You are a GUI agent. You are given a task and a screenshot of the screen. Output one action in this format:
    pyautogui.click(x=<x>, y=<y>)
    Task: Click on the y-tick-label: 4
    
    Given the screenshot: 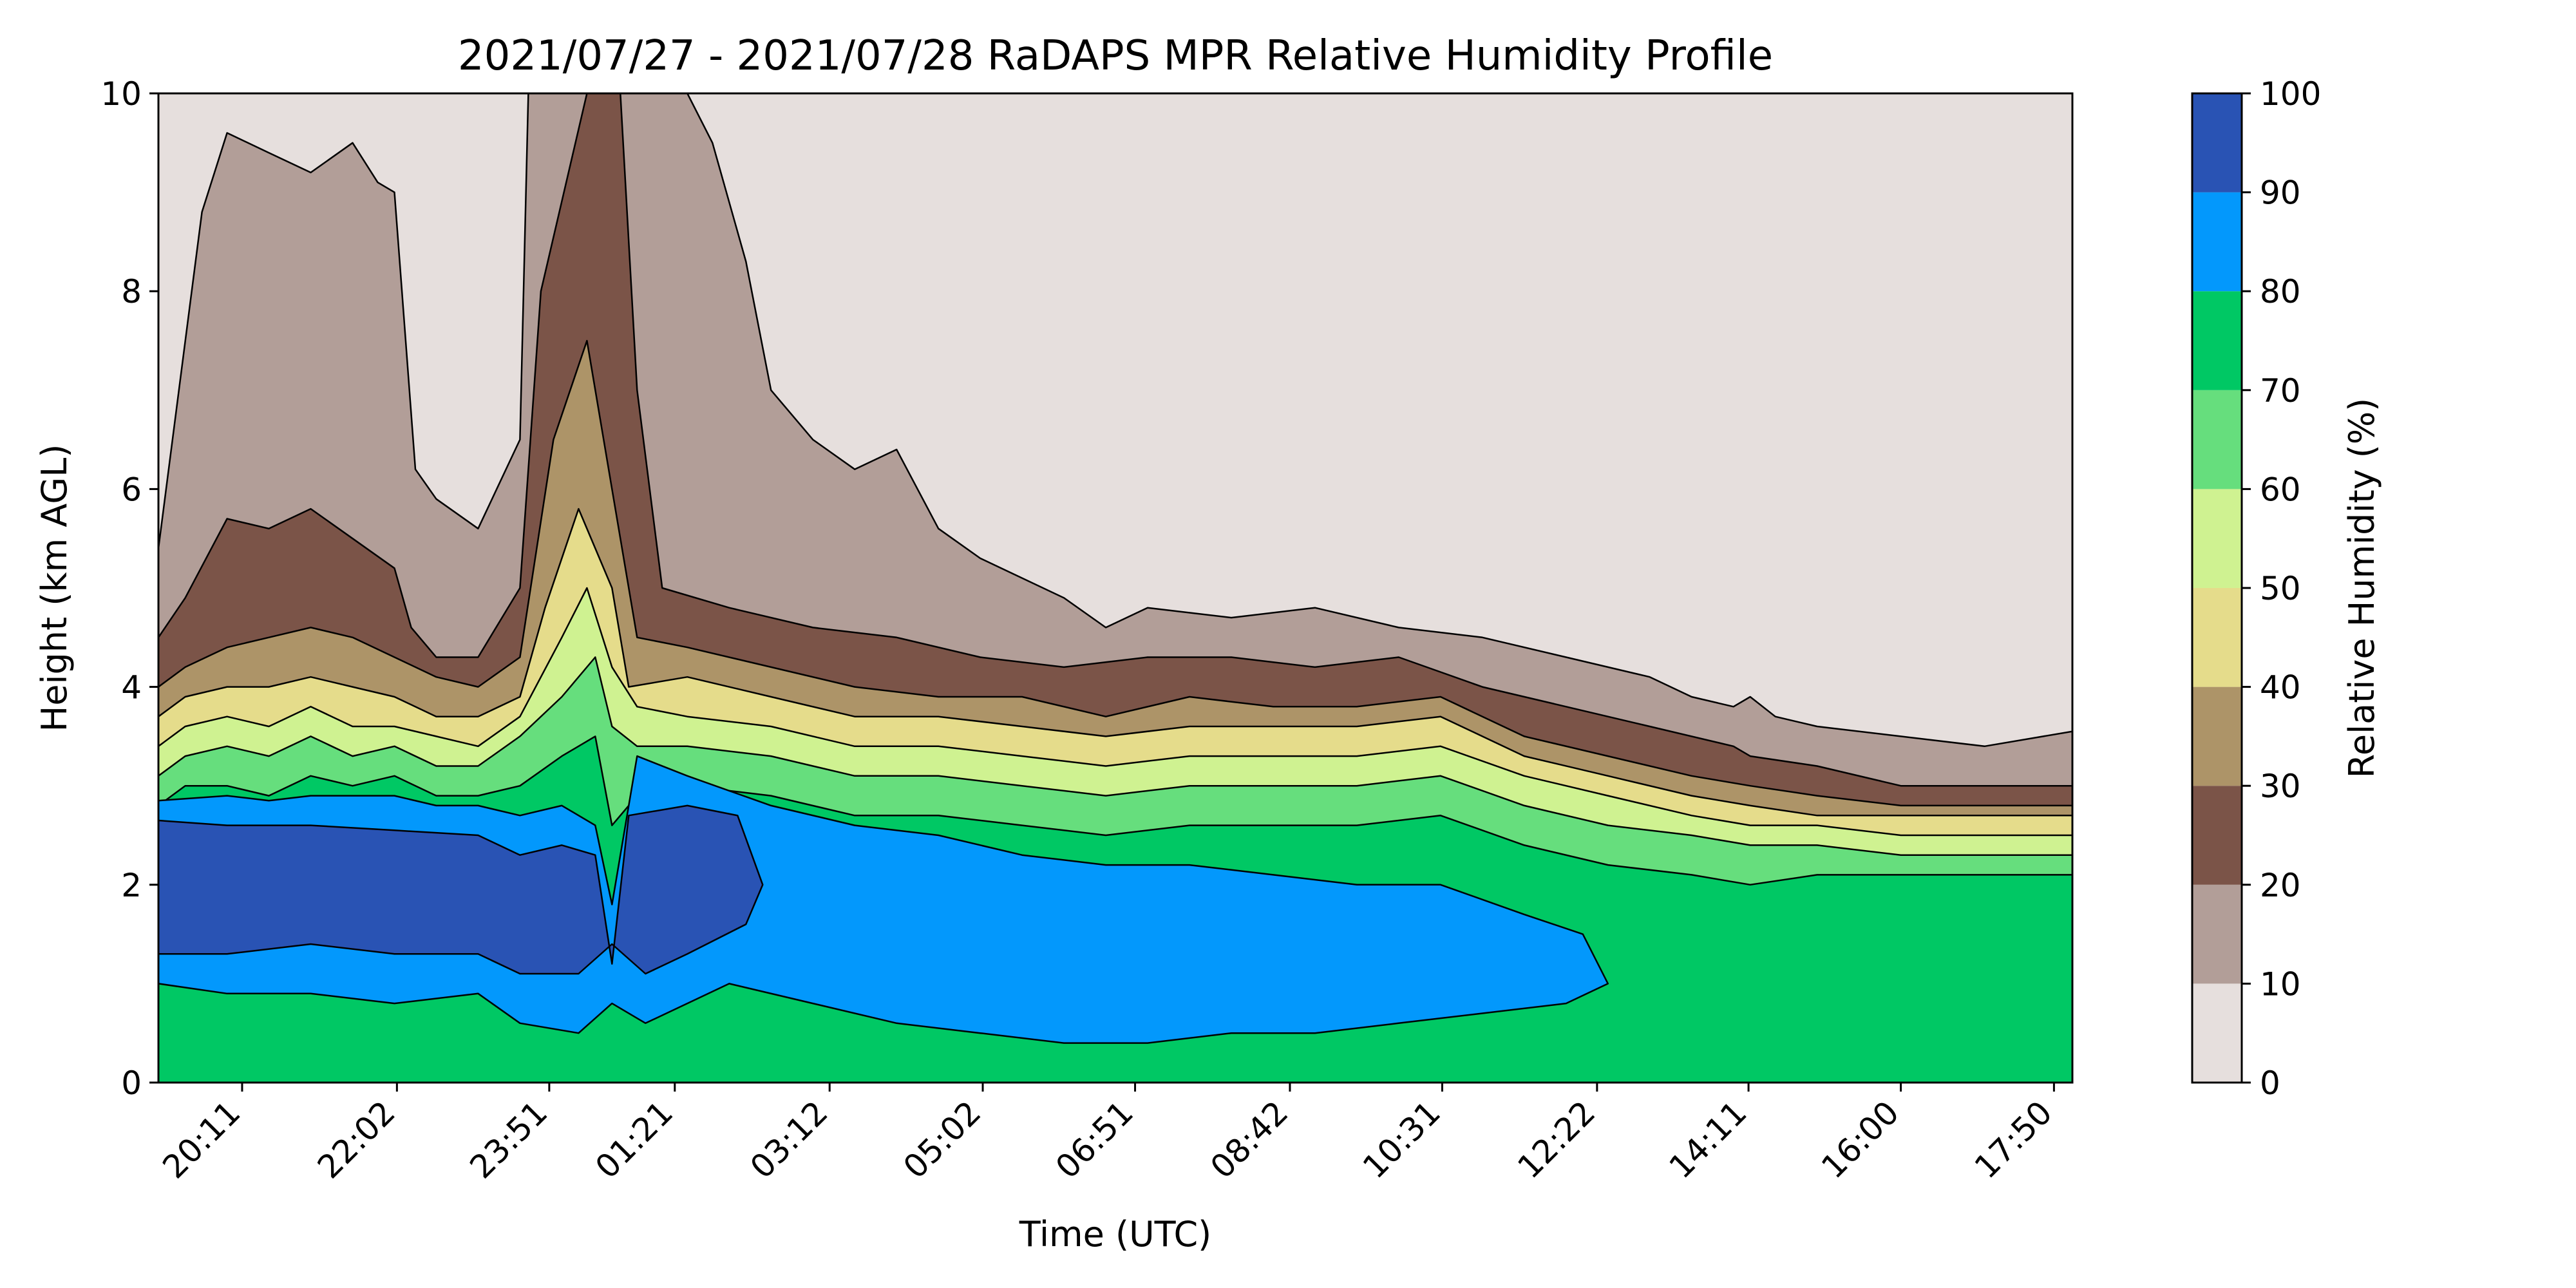 What is the action you would take?
    pyautogui.click(x=131, y=687)
    